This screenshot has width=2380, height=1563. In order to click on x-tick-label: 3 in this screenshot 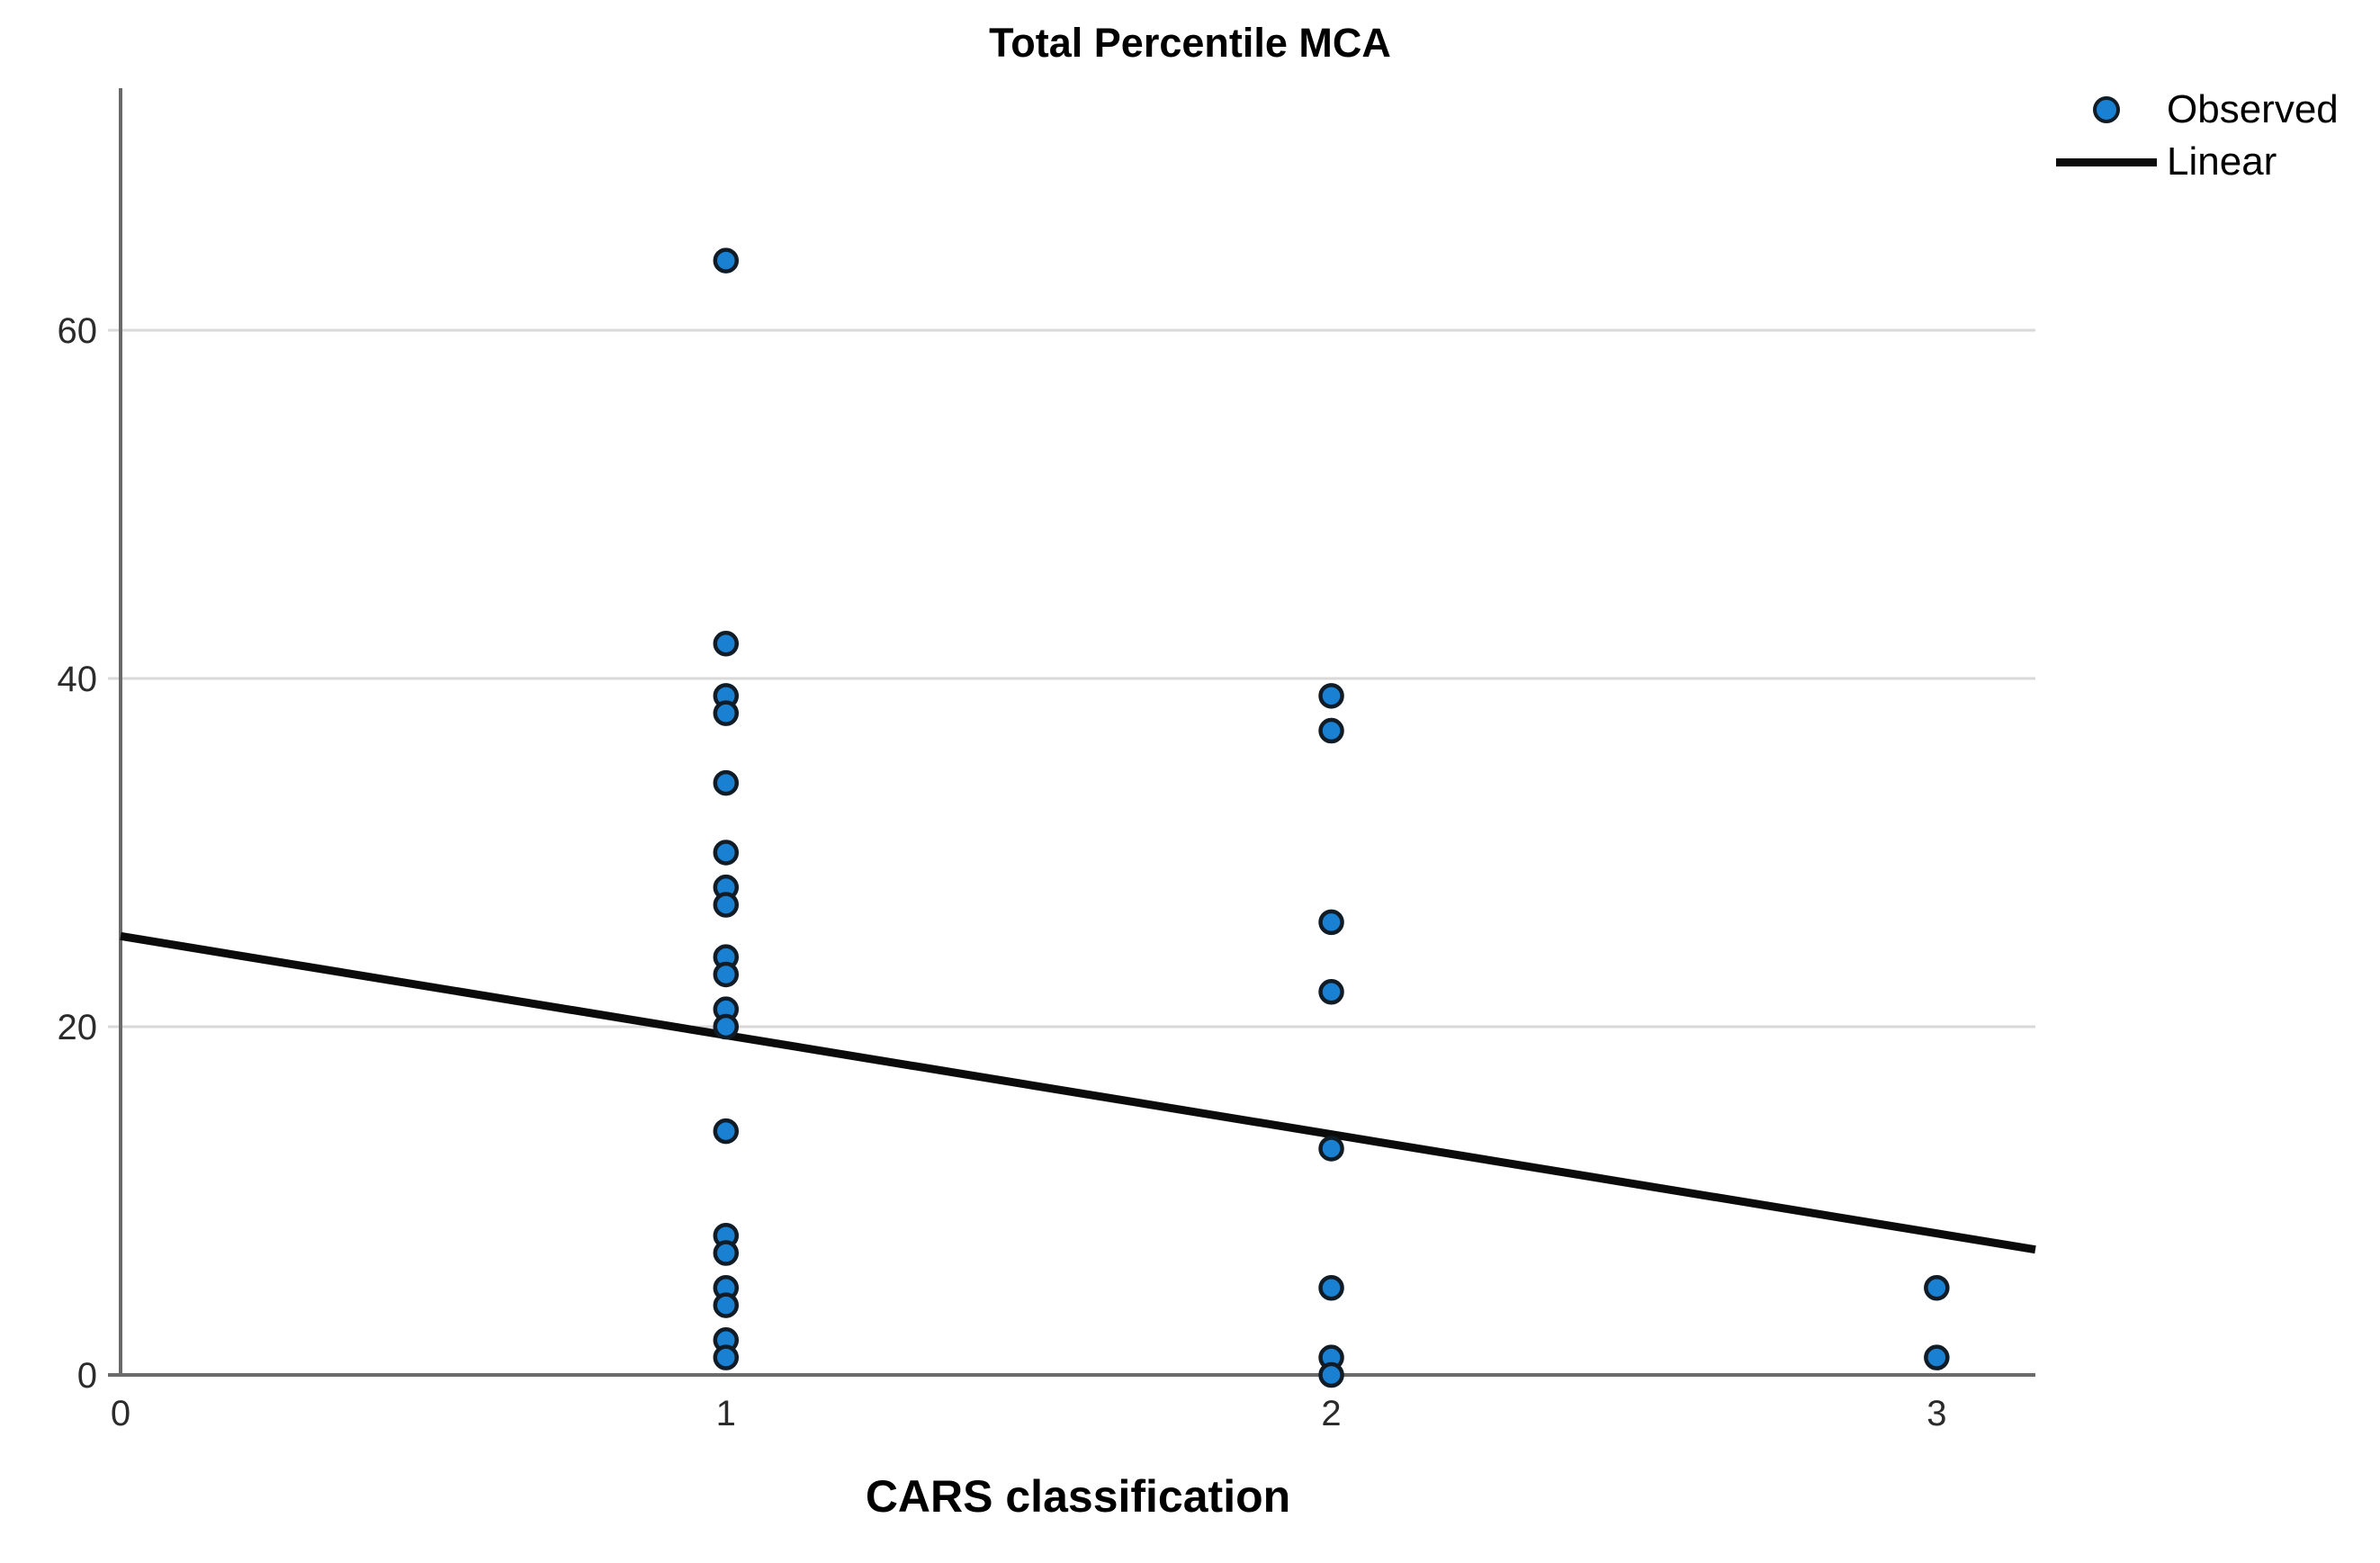, I will do `click(1936, 1413)`.